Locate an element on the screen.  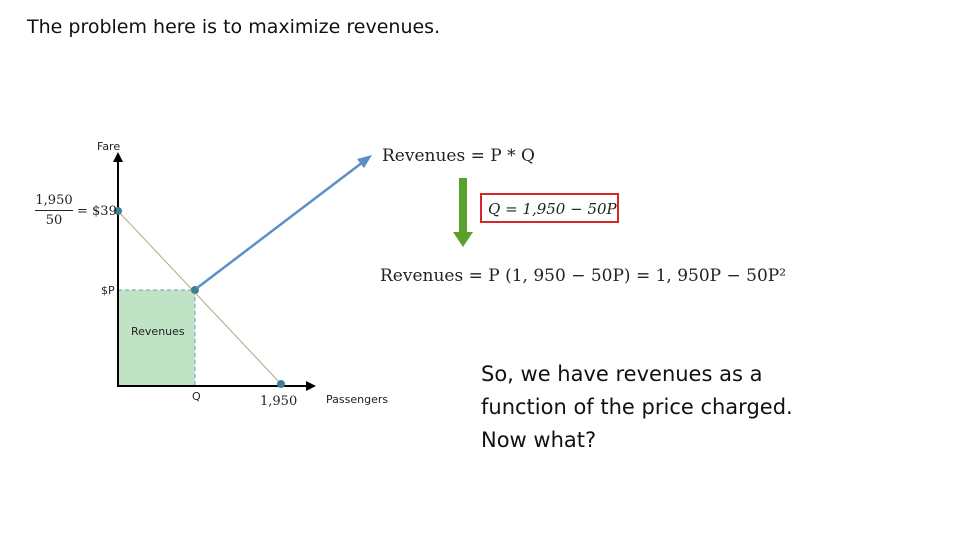
blue-arrow-line is located at coordinates (280, 225).